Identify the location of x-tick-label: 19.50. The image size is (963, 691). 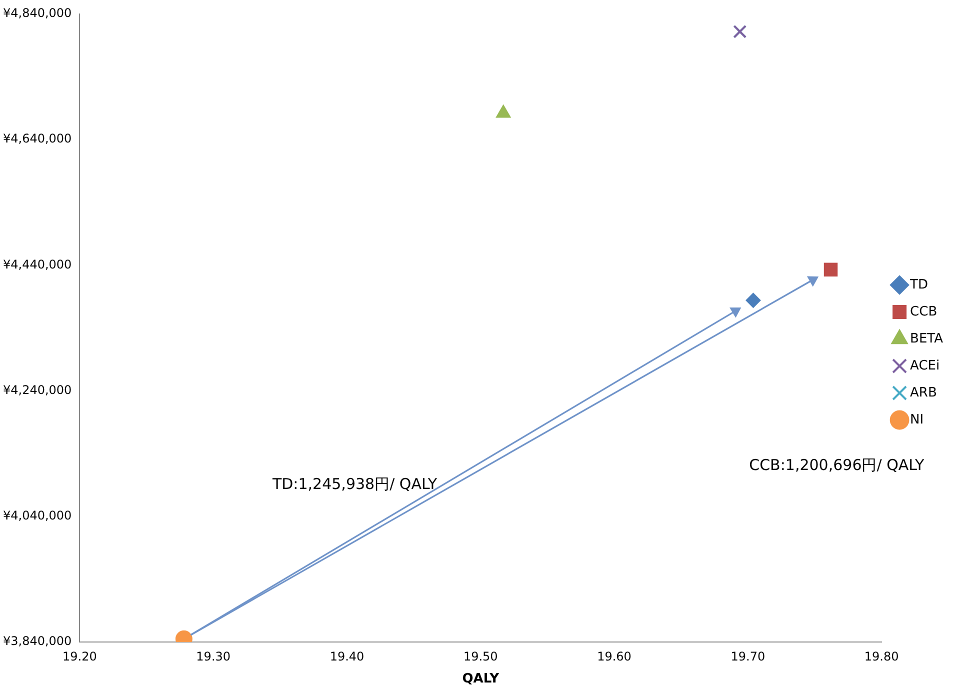
(480, 656).